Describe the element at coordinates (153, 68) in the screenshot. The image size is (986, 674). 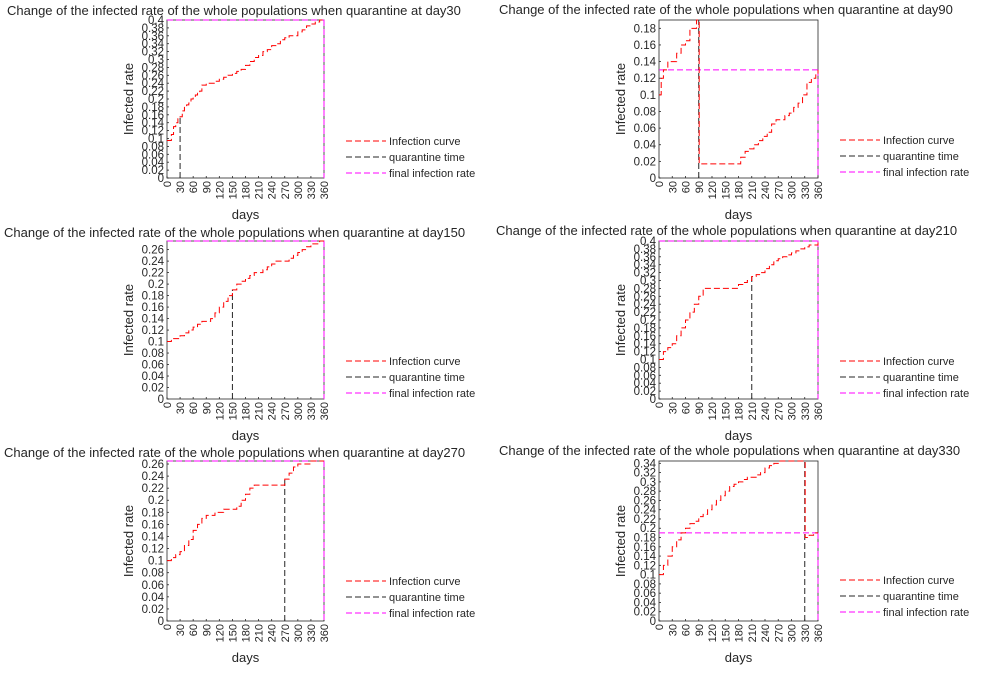
I see `y-tick-label: 0.28` at that location.